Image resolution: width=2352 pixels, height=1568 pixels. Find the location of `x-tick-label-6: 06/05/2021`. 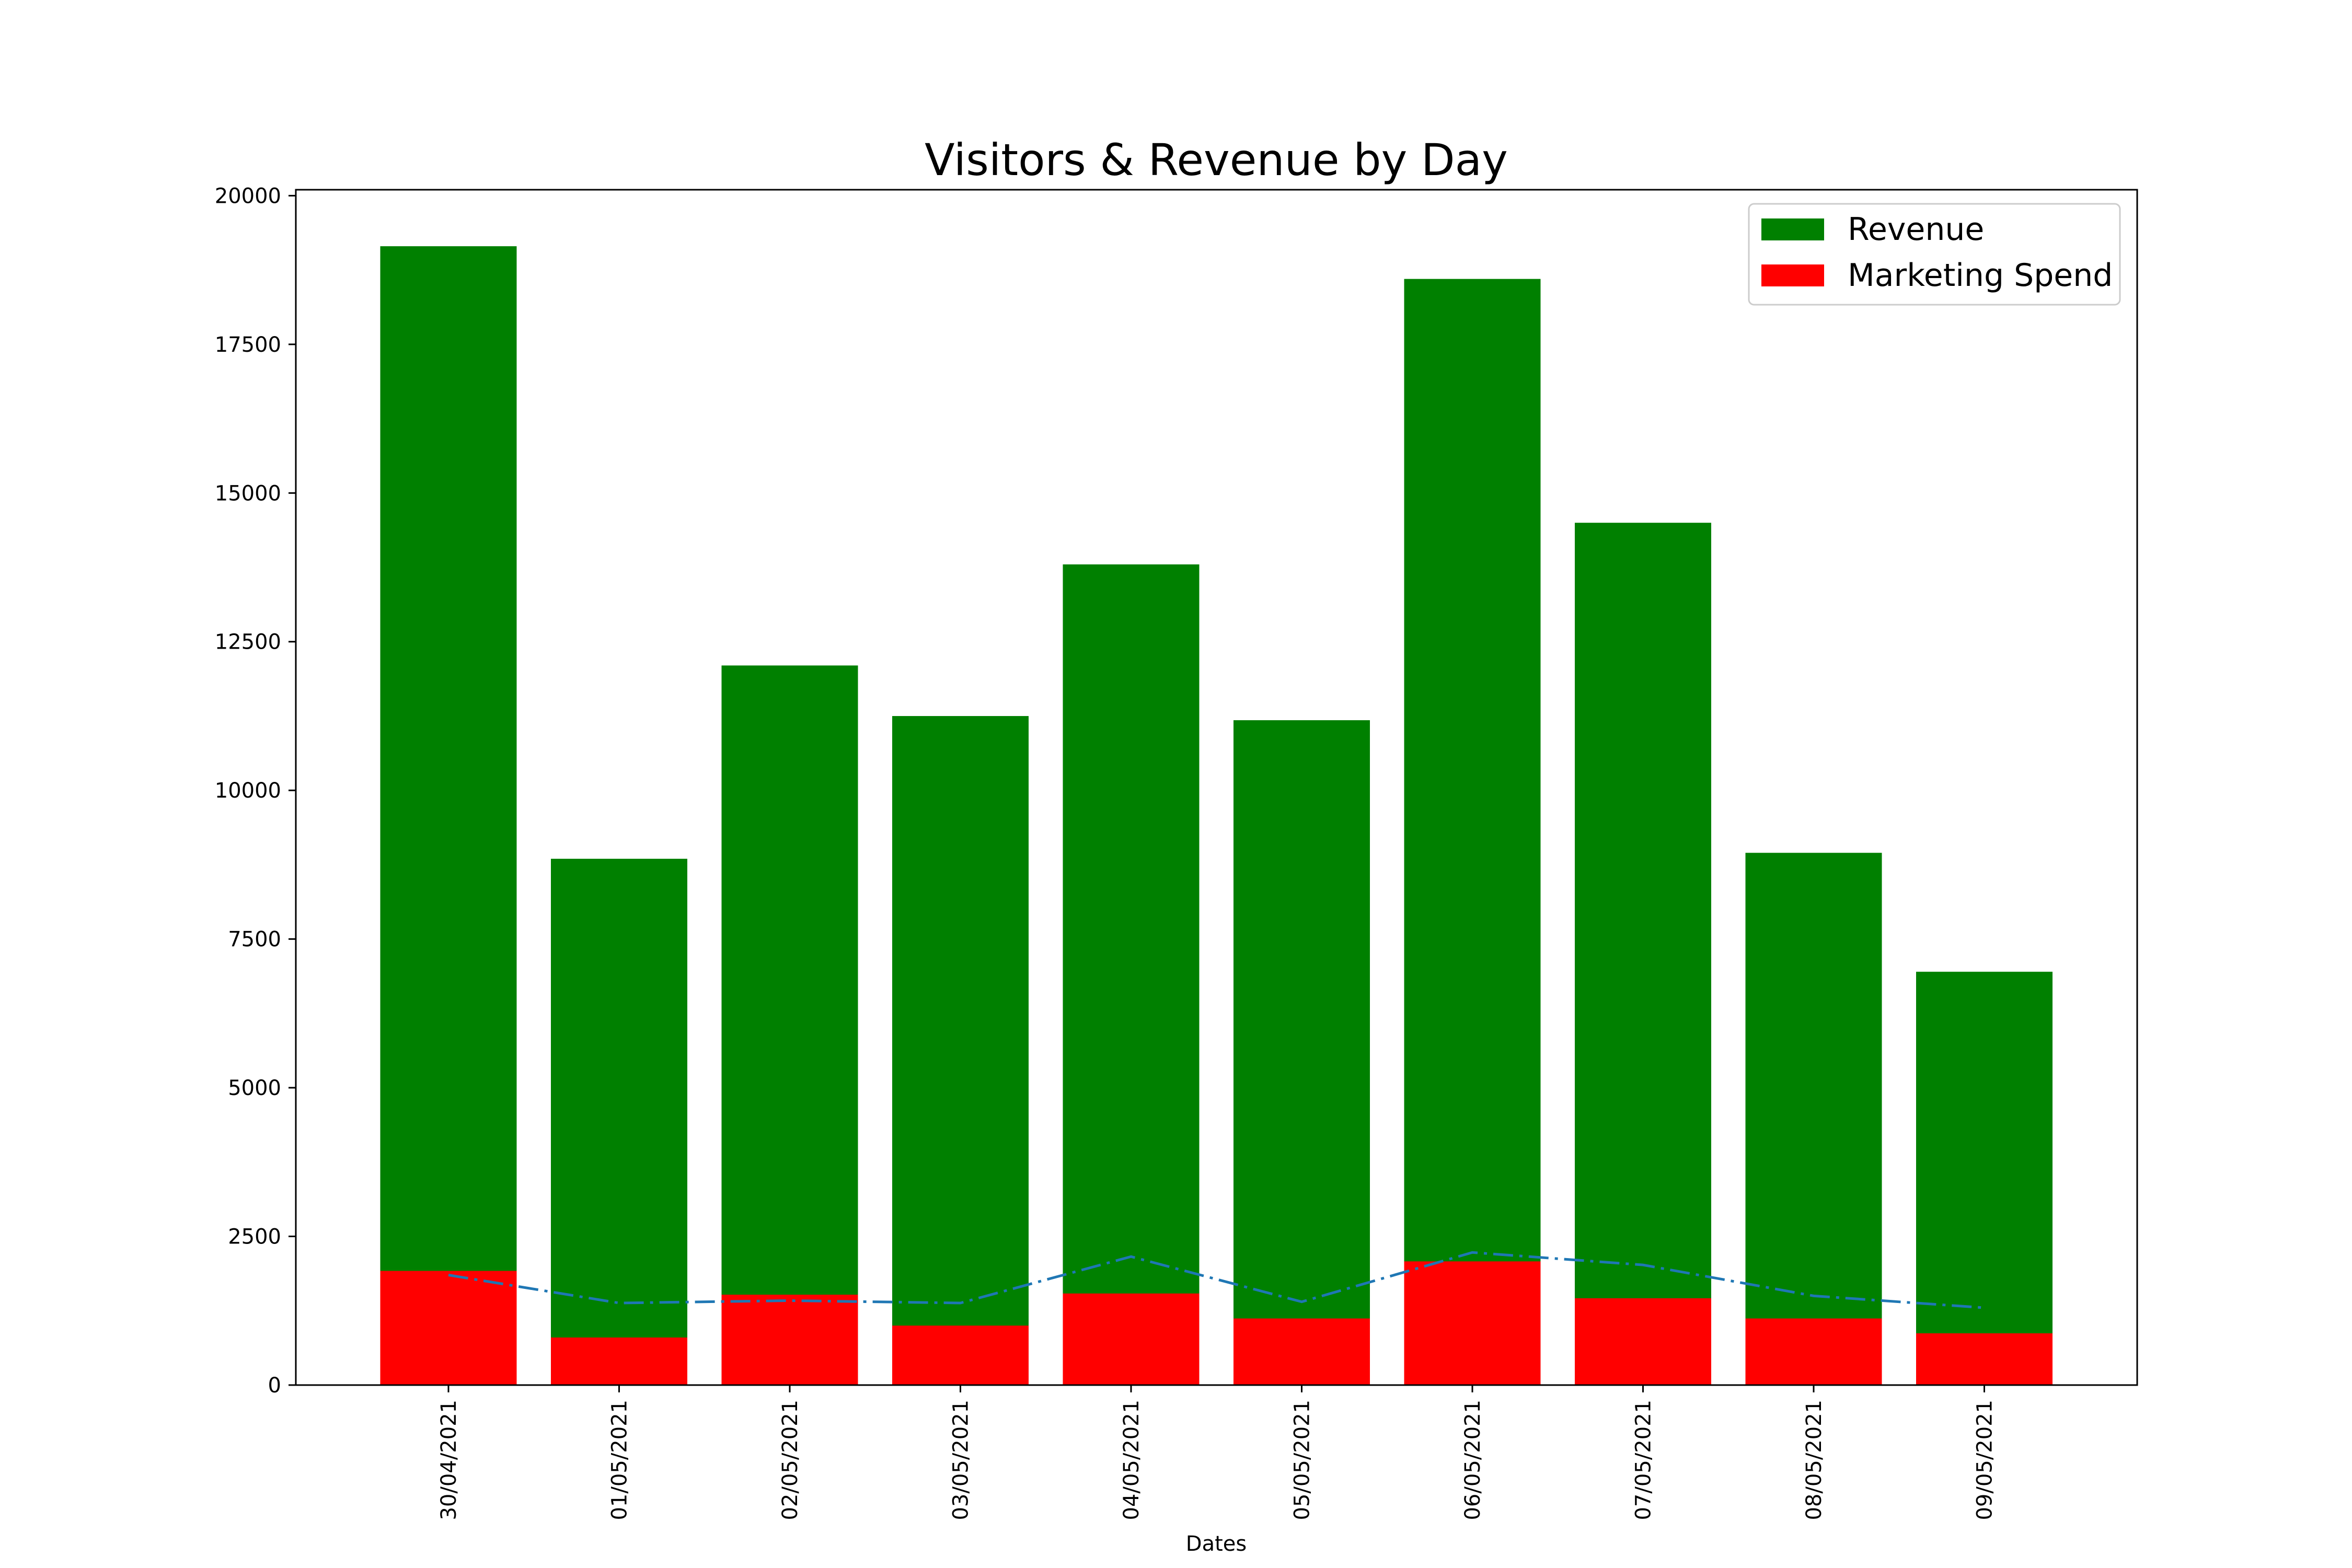

x-tick-label-6: 06/05/2021 is located at coordinates (1473, 1460).